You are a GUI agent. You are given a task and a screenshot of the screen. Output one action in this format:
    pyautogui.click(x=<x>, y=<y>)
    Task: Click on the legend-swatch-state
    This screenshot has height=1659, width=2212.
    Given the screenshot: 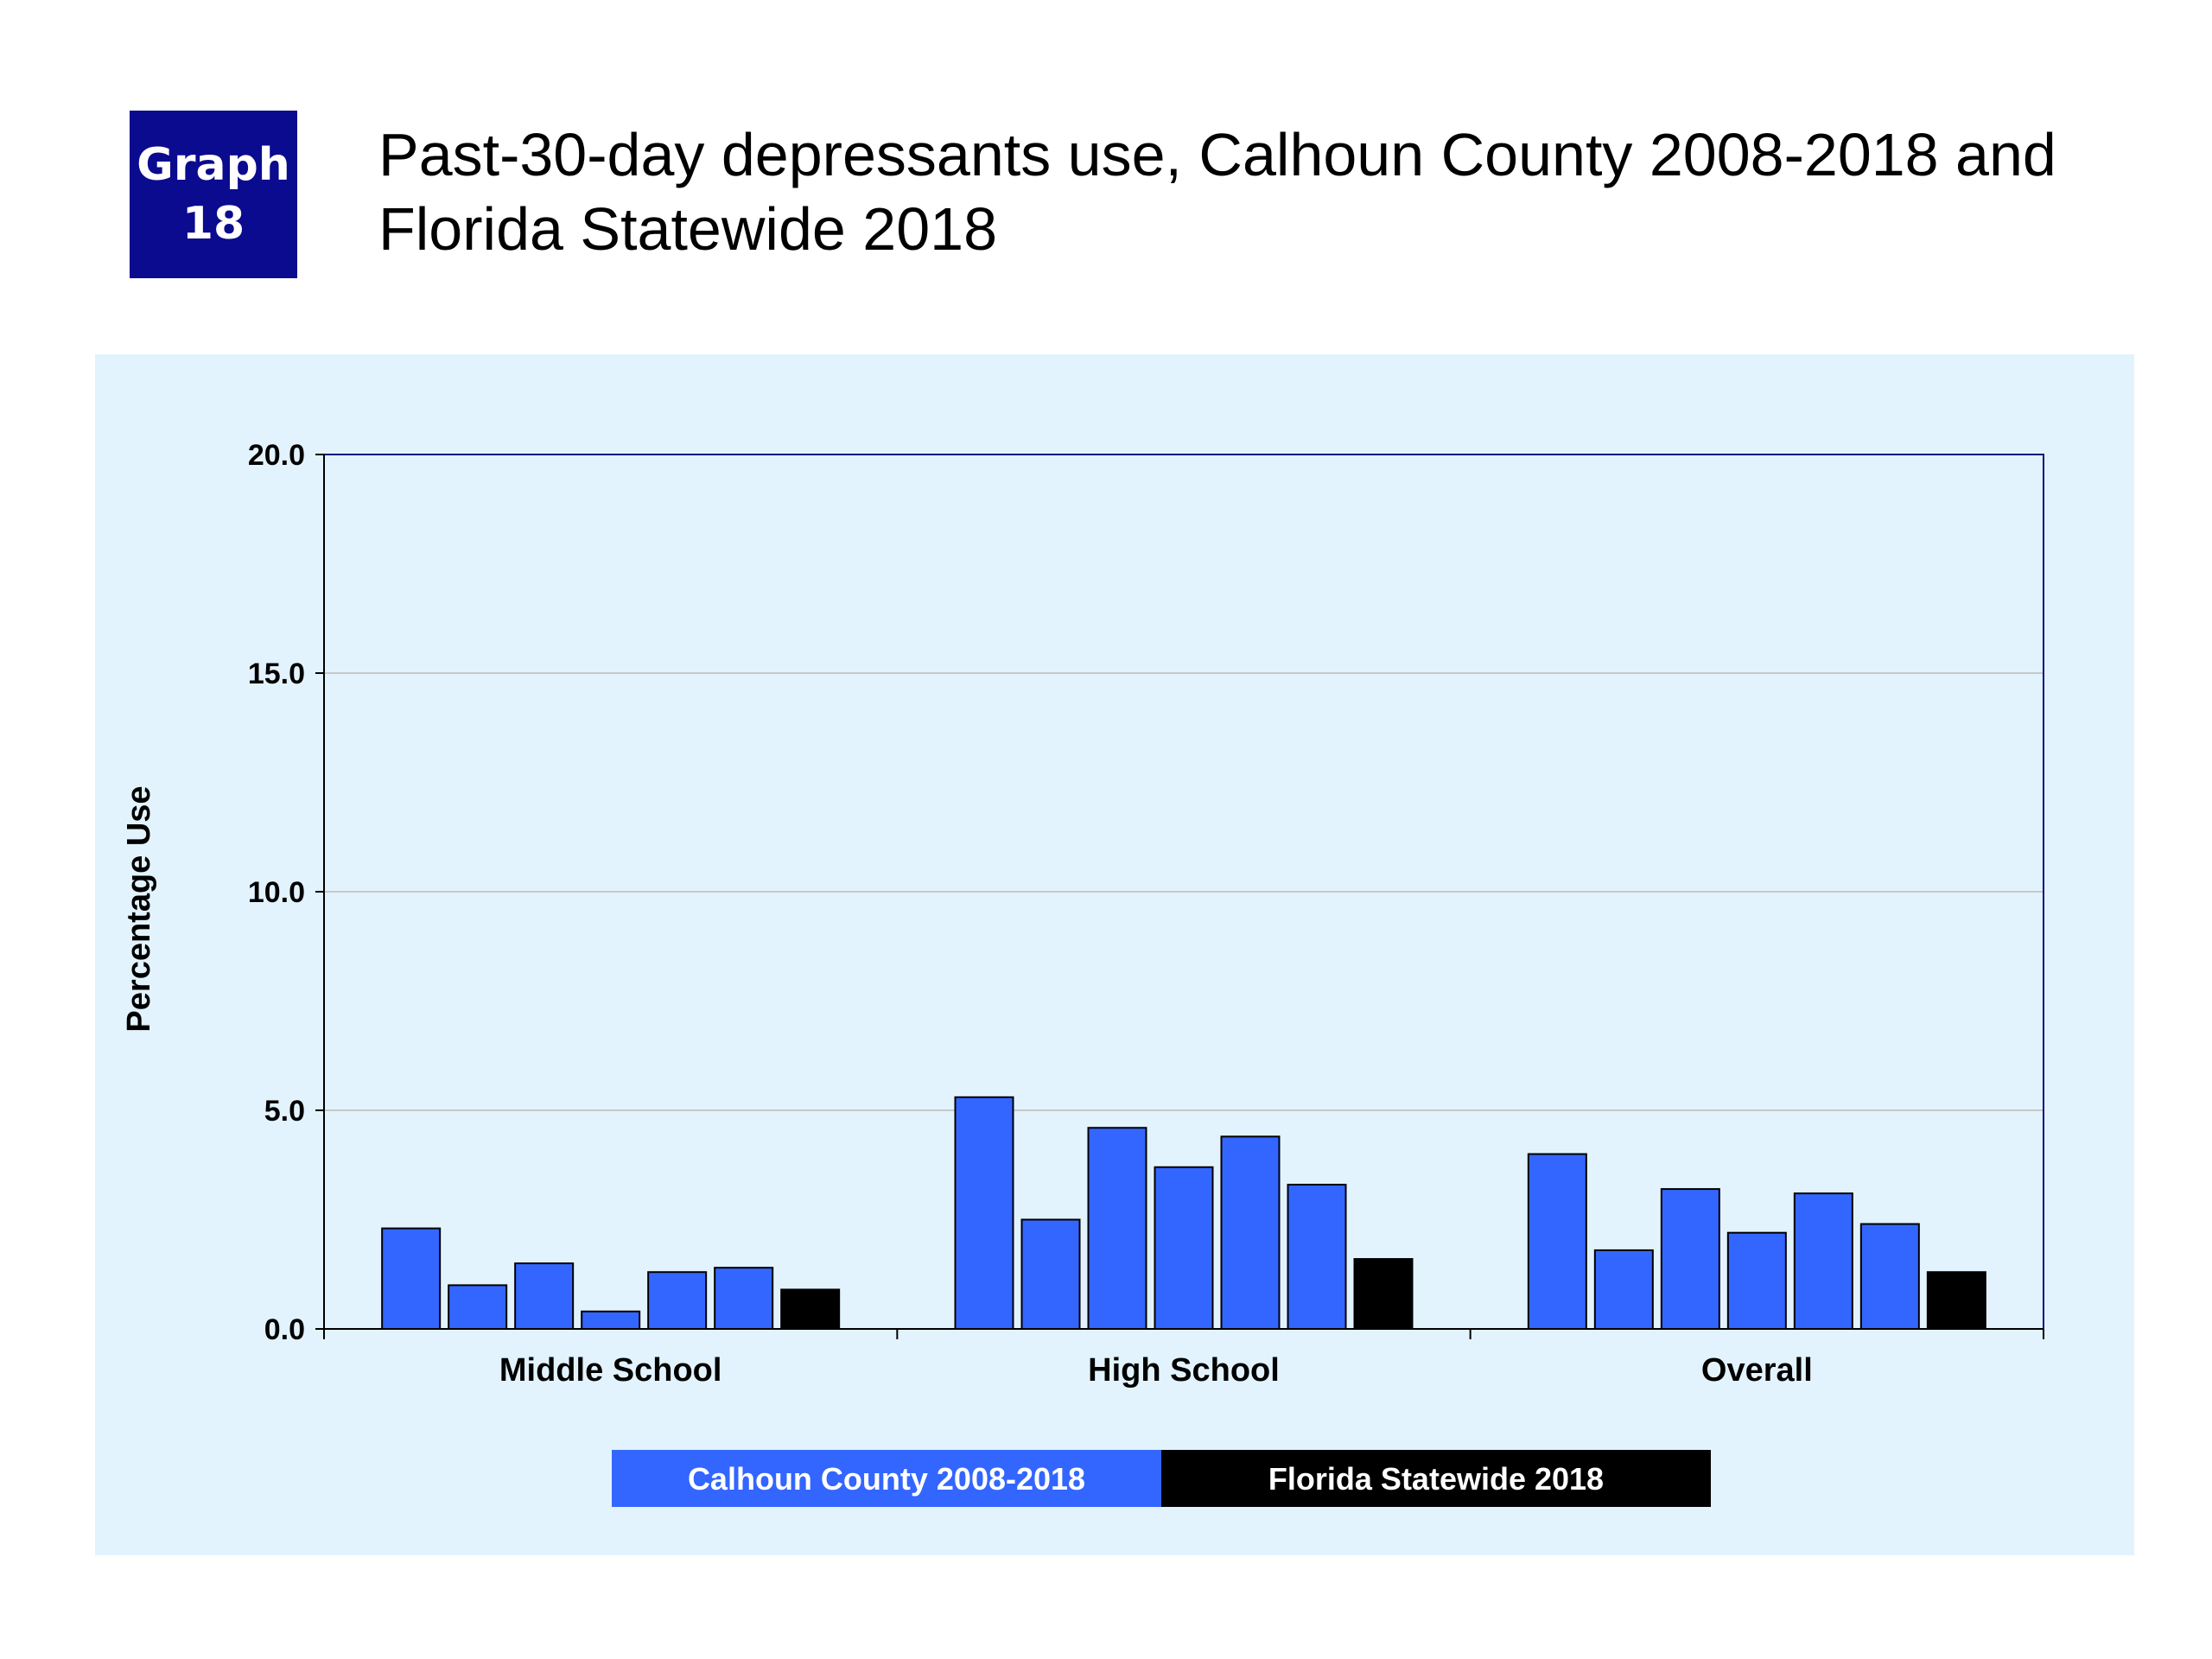 What is the action you would take?
    pyautogui.click(x=1436, y=1478)
    